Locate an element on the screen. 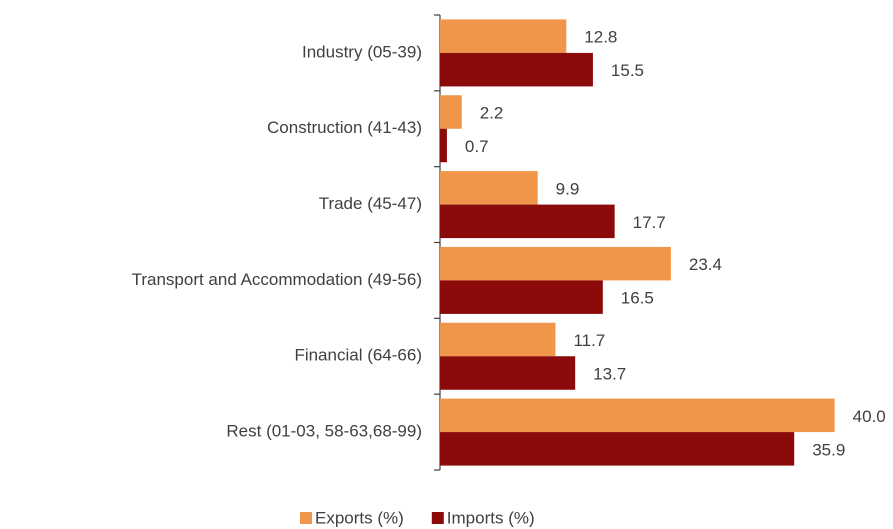 Image resolution: width=893 pixels, height=529 pixels. category-label: Rest (01-03, 58-63,68-99) is located at coordinates (324, 431).